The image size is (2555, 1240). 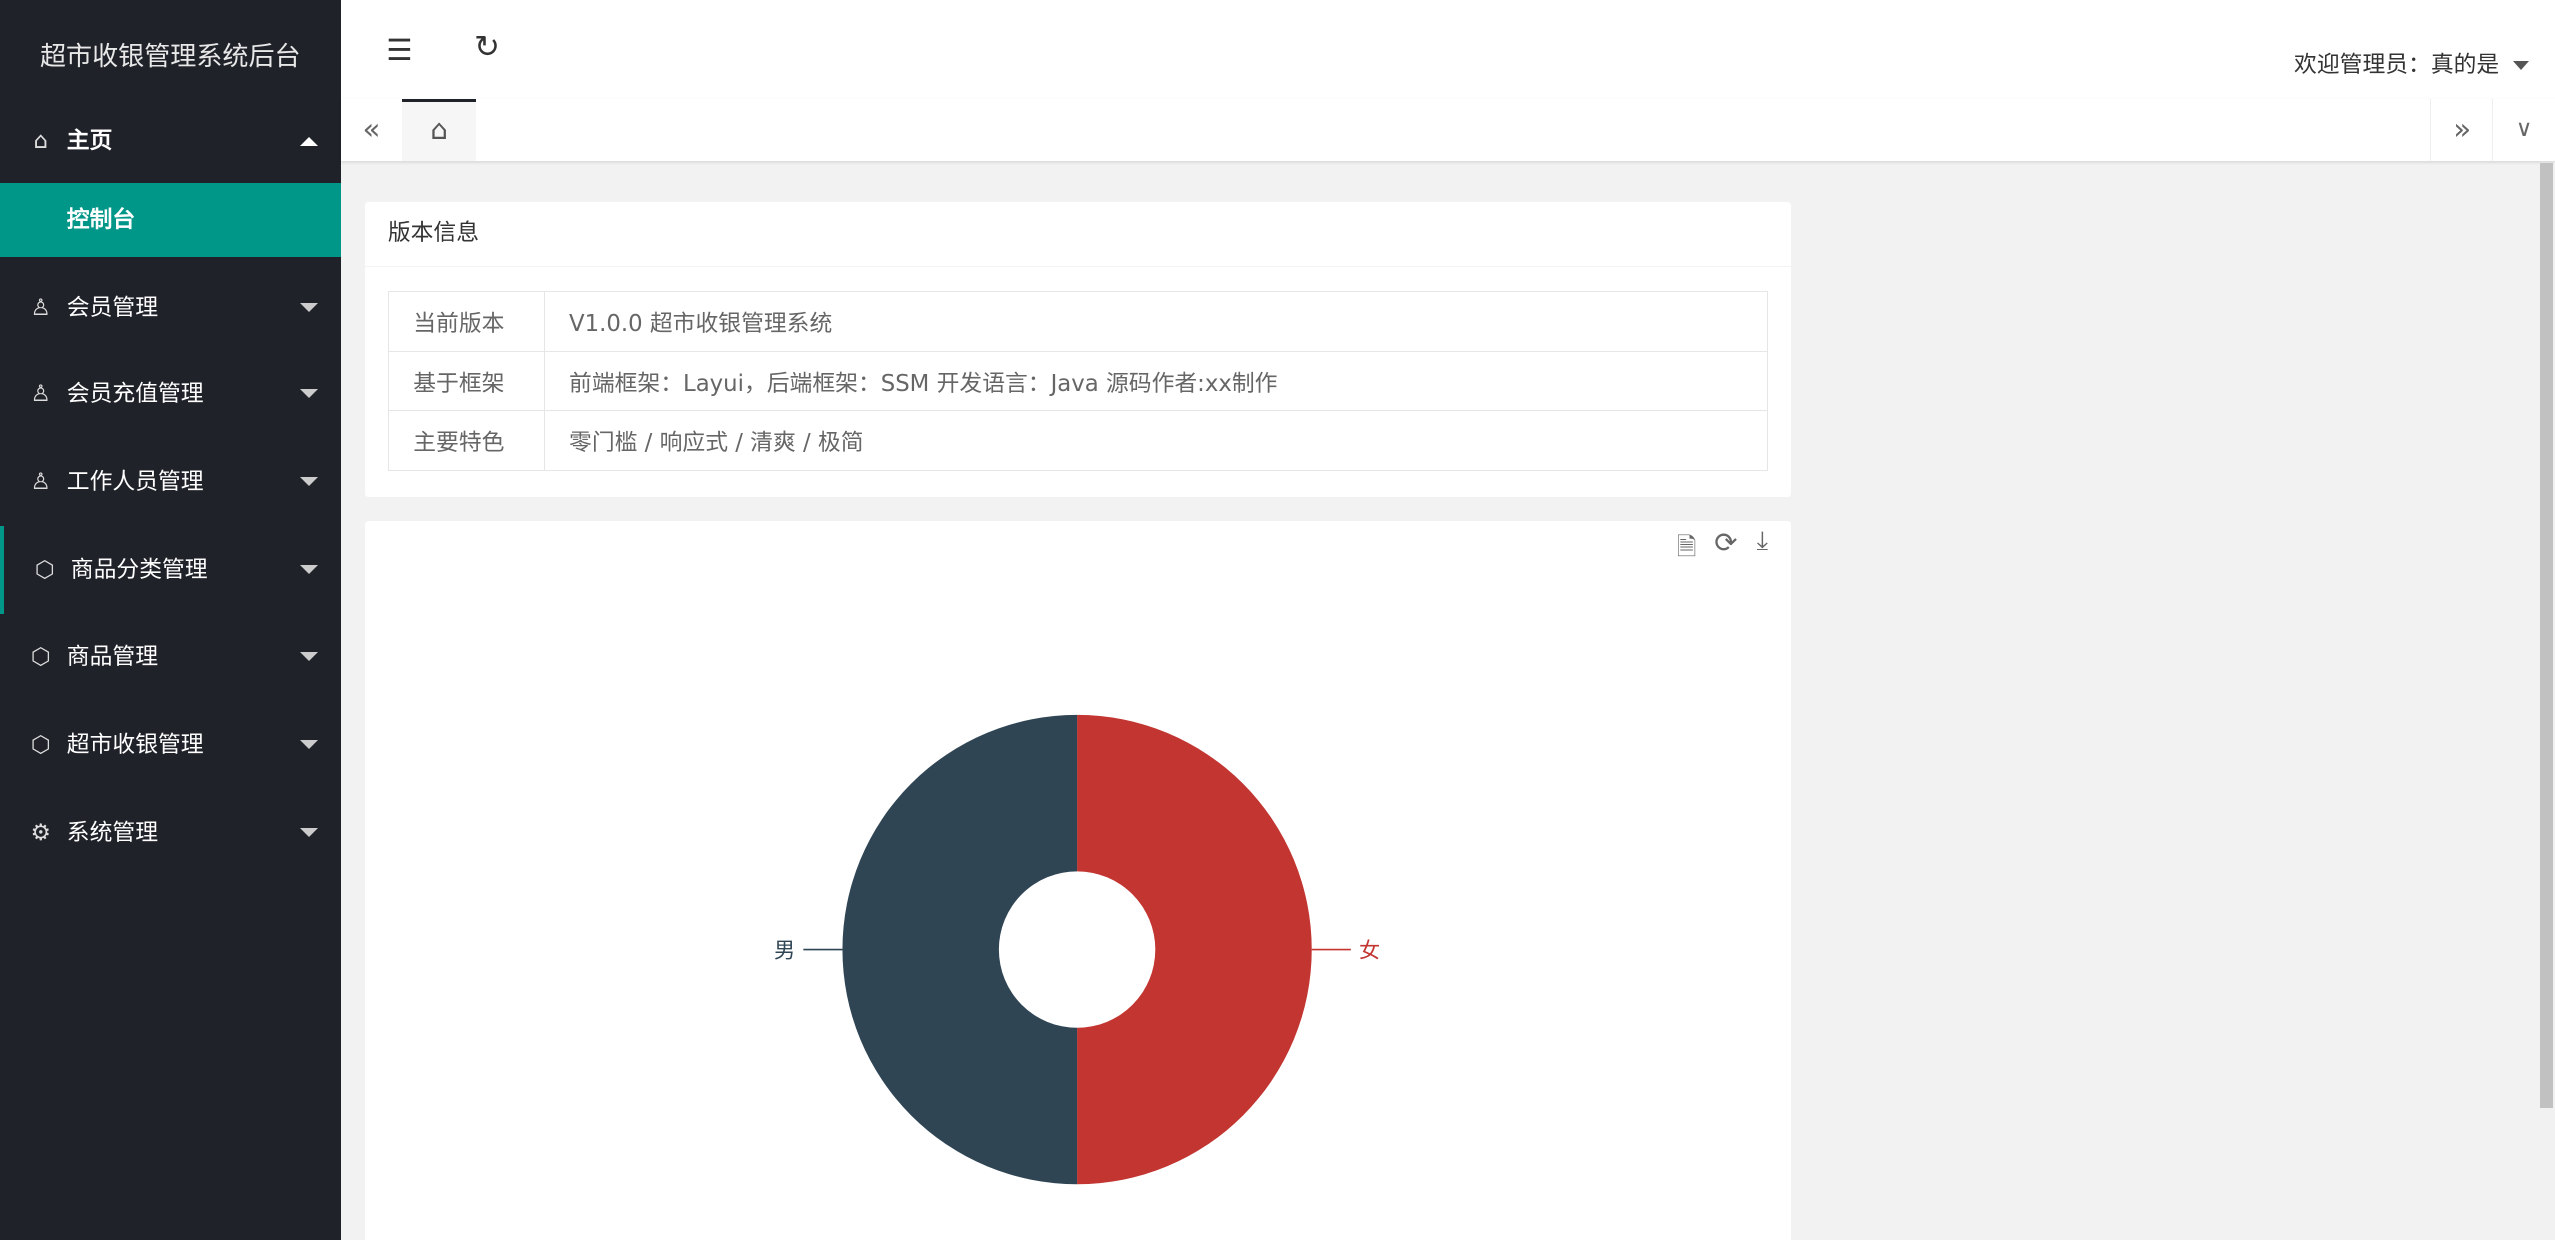 I want to click on save-image-icon: ⤓, so click(x=1762, y=541).